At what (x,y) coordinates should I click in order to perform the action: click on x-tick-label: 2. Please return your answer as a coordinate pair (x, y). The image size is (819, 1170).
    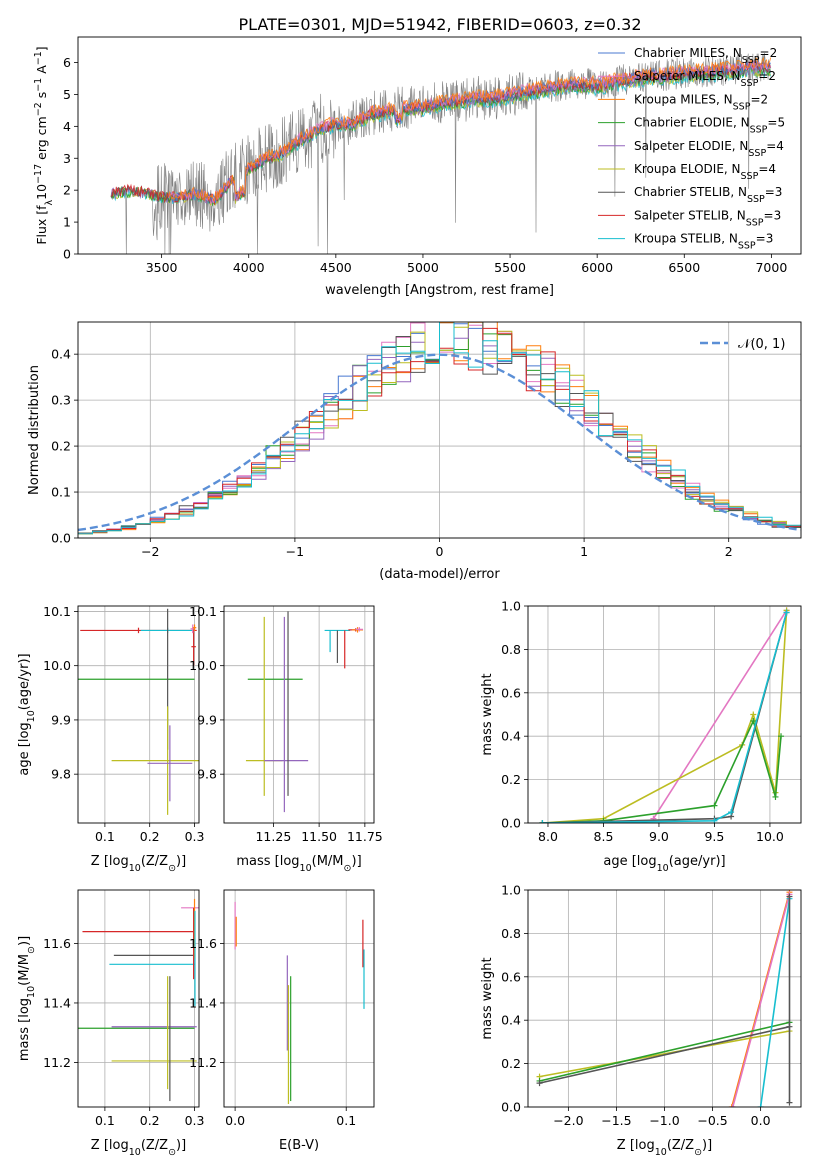
    Looking at the image, I should click on (729, 551).